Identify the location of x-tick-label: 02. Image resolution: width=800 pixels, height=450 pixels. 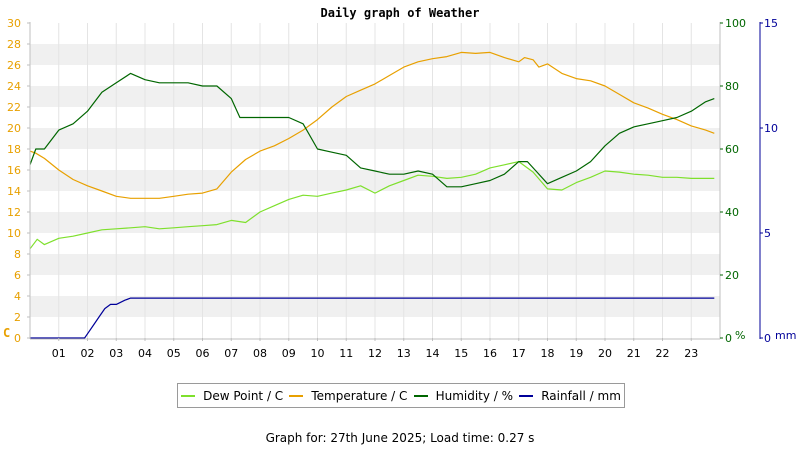
(88, 353).